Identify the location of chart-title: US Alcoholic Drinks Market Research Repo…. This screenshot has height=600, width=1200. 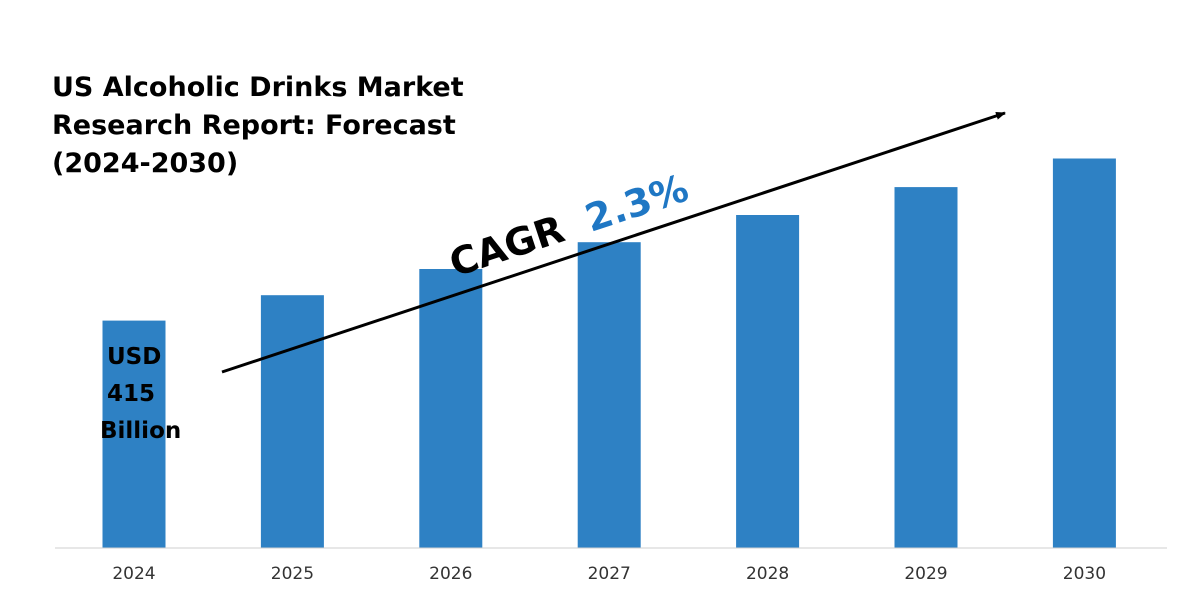
(262, 125).